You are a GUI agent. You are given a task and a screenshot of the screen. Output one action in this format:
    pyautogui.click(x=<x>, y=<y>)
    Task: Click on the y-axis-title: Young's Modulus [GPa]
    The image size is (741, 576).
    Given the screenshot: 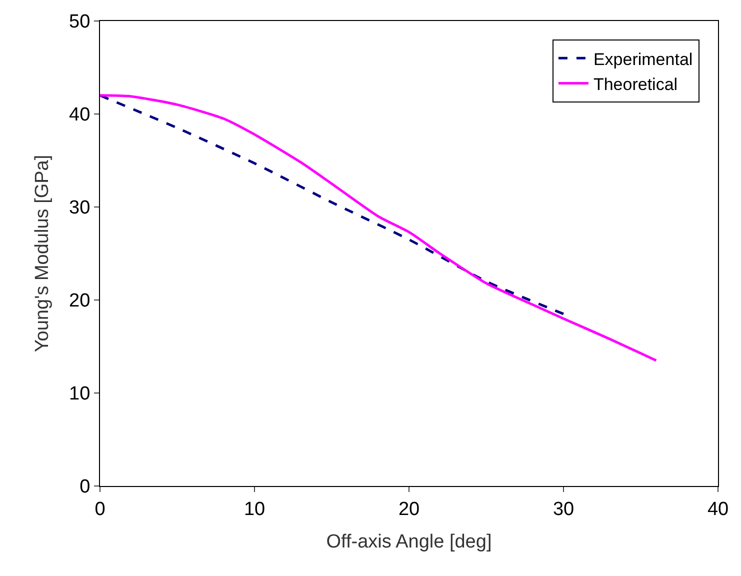 What is the action you would take?
    pyautogui.click(x=42, y=253)
    